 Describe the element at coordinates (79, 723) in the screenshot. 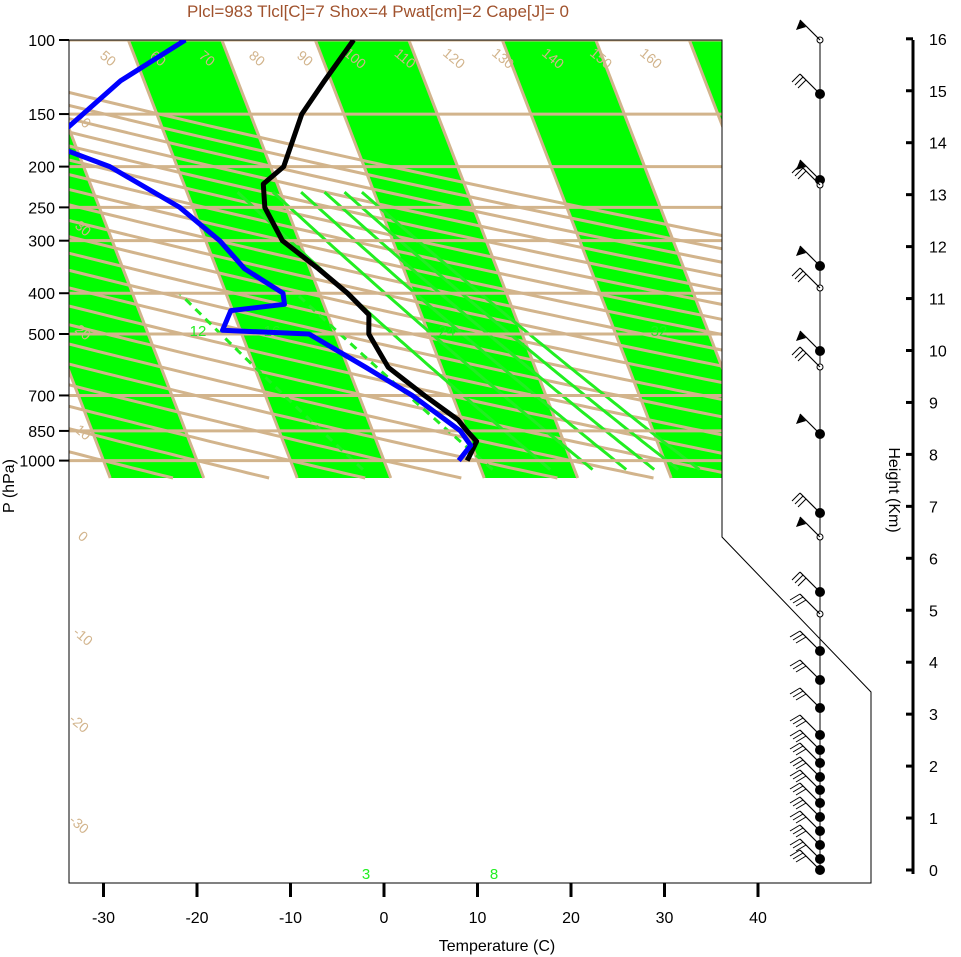

I see `isotherm-label: -20` at that location.